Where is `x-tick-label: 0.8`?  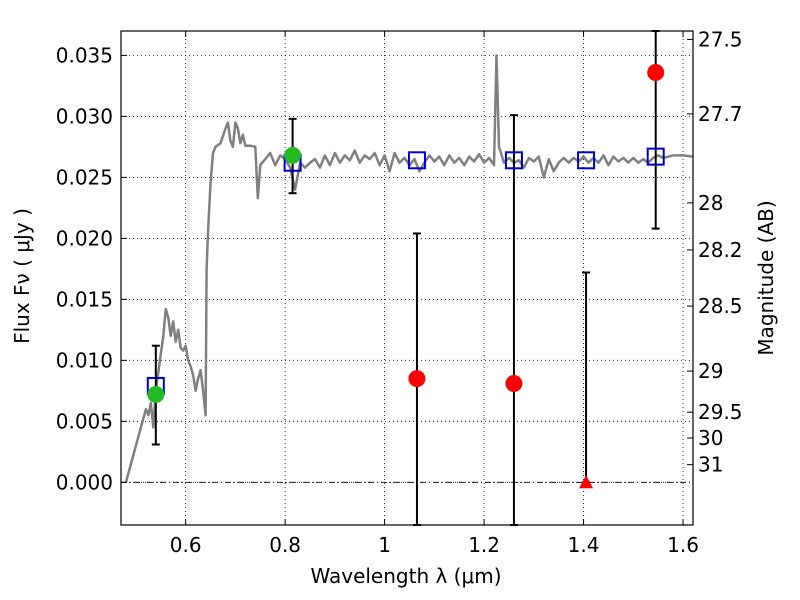
x-tick-label: 0.8 is located at coordinates (285, 545).